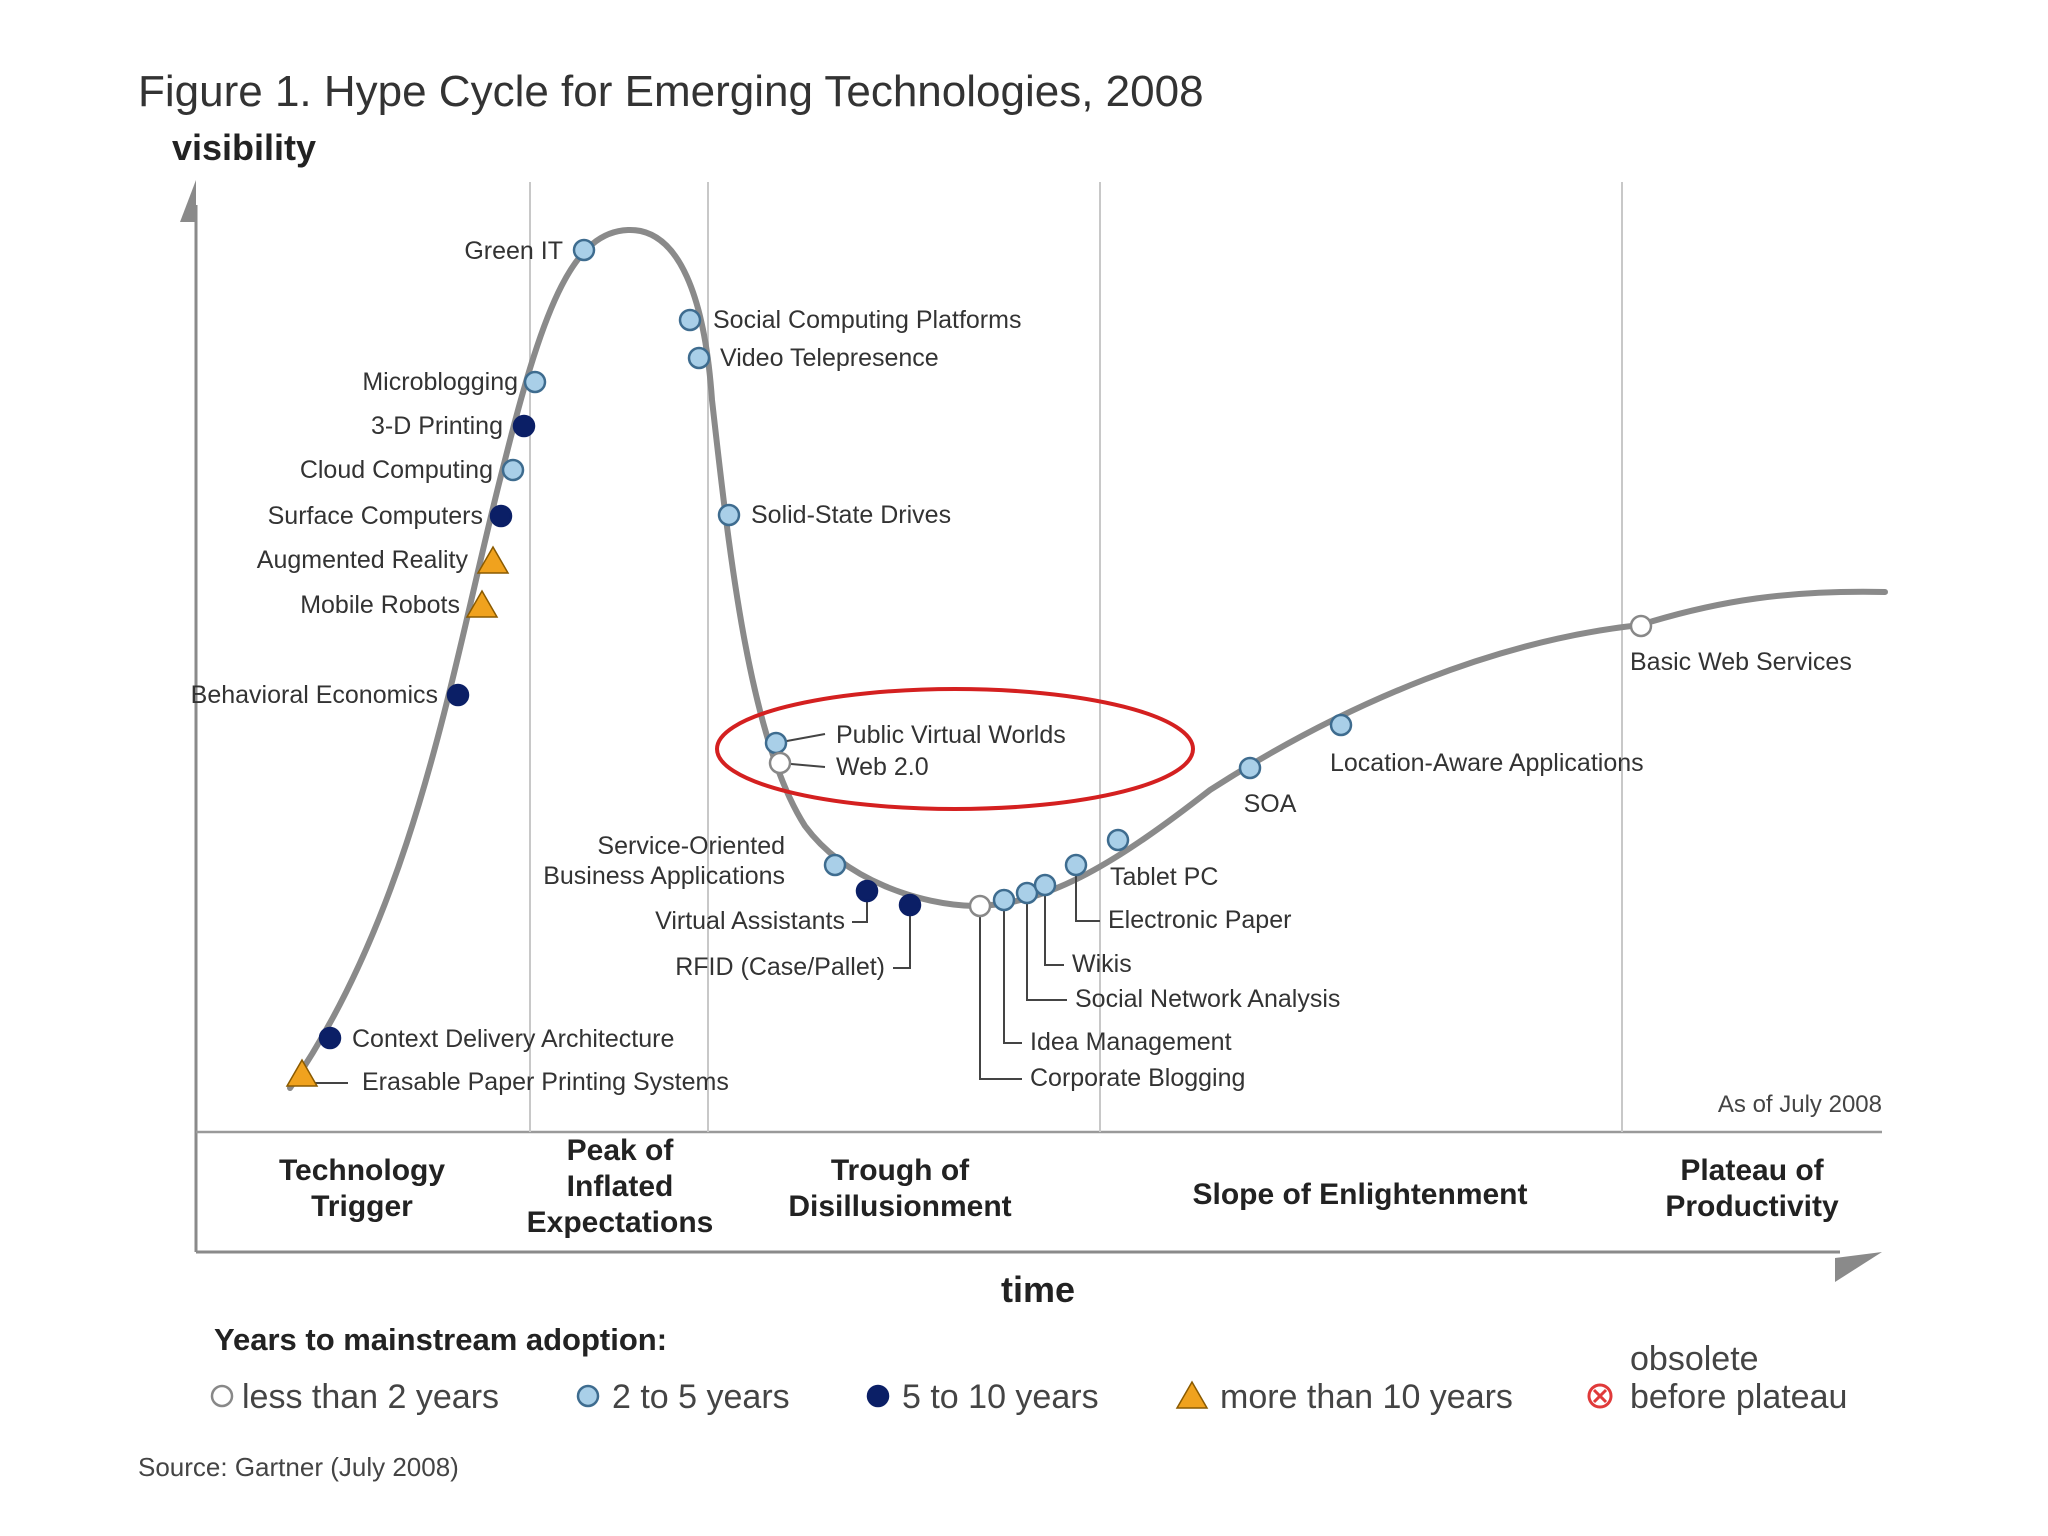  Describe the element at coordinates (867, 891) in the screenshot. I see `marker-virtual-assistants` at that location.